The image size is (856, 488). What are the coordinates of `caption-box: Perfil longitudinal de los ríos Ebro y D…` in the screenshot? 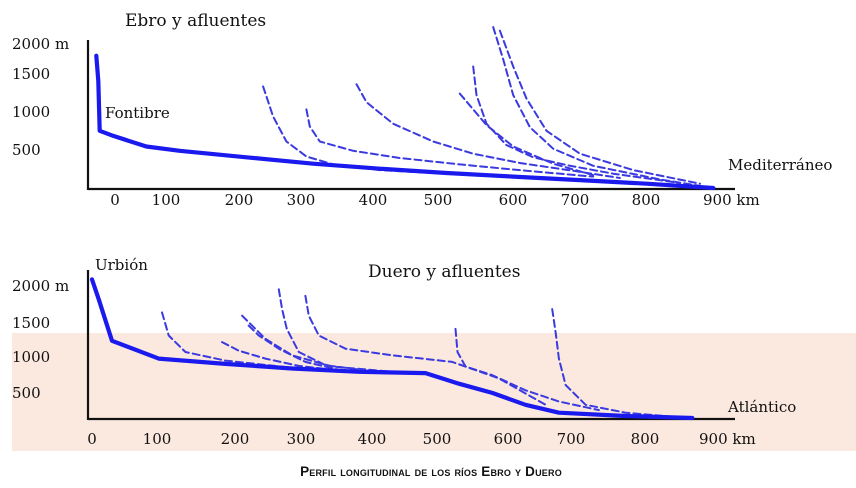 It's located at (431, 469).